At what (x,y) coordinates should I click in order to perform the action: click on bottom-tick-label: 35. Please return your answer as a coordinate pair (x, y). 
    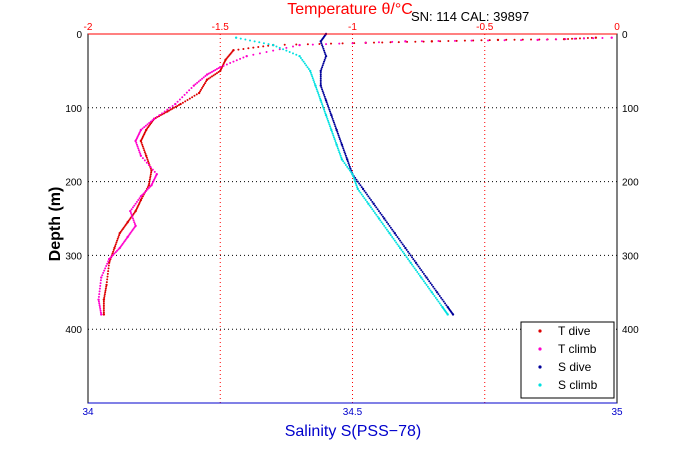
    Looking at the image, I should click on (617, 412).